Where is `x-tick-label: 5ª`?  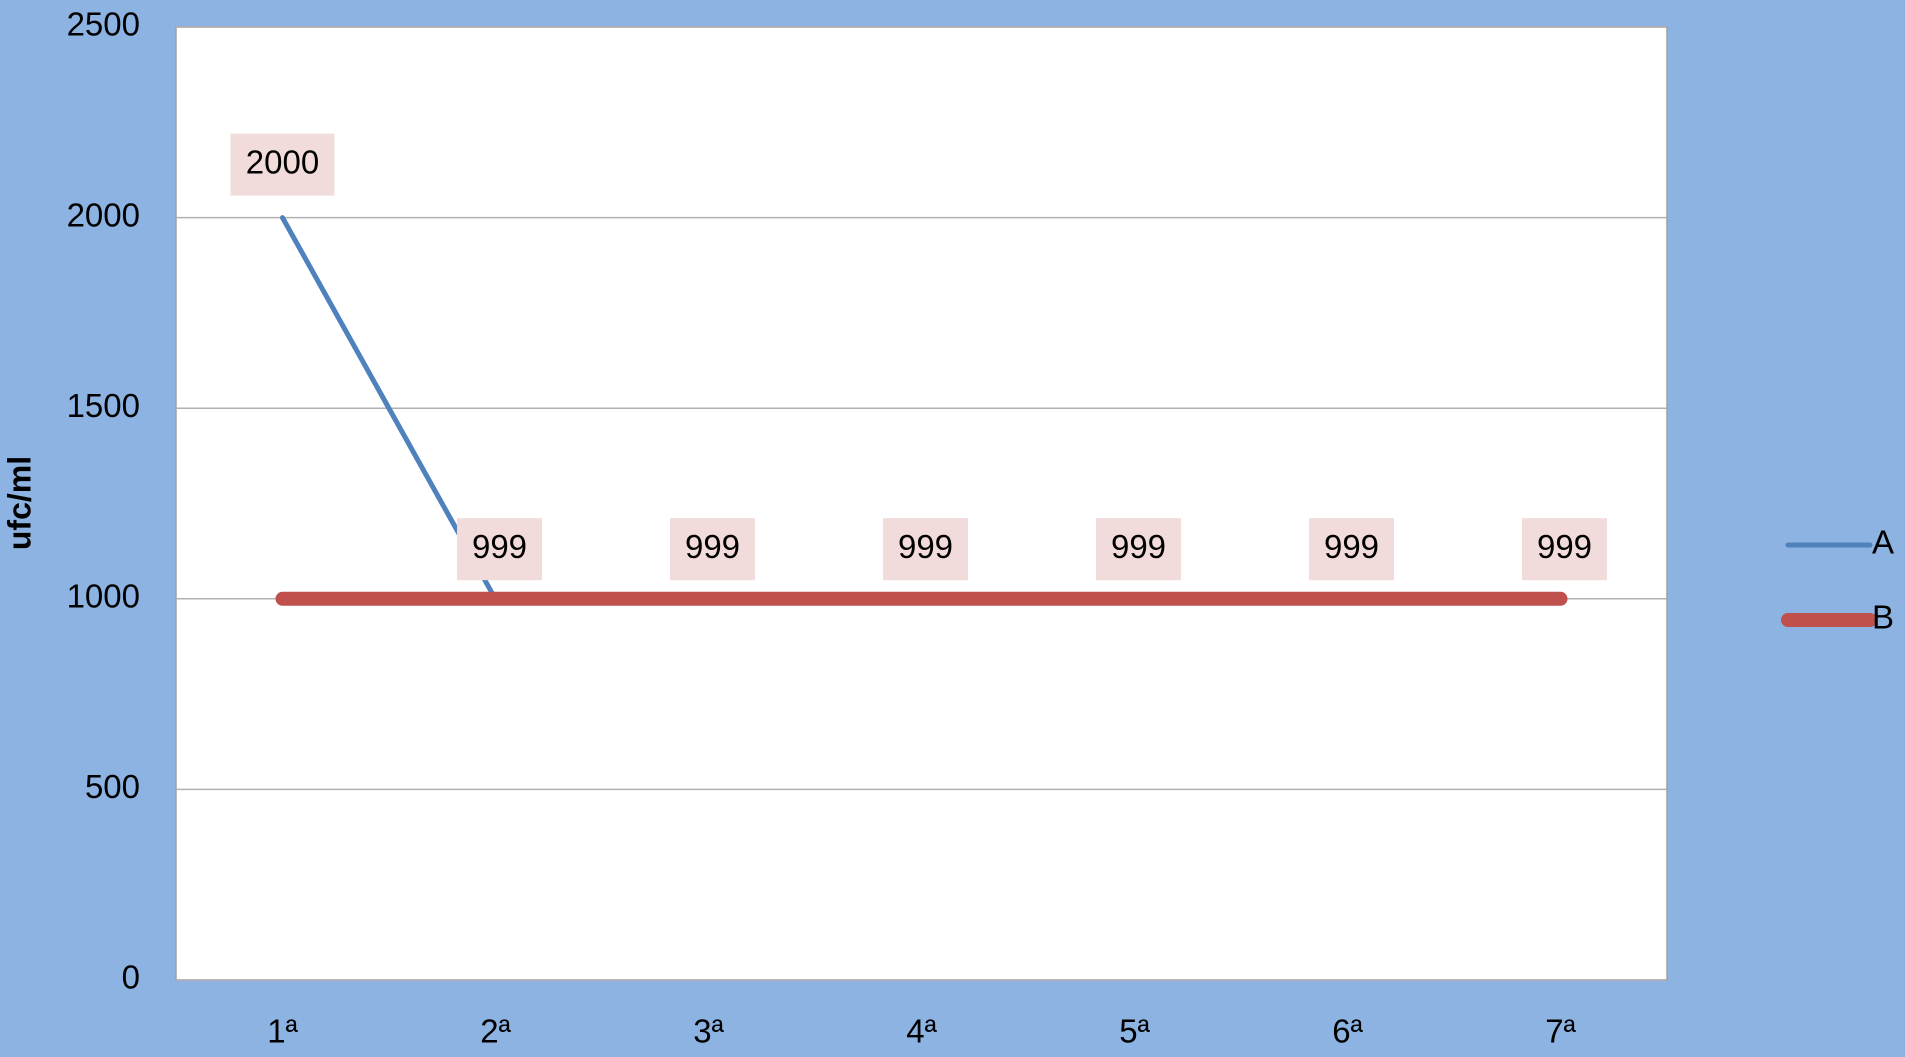 x-tick-label: 5ª is located at coordinates (1134, 1031).